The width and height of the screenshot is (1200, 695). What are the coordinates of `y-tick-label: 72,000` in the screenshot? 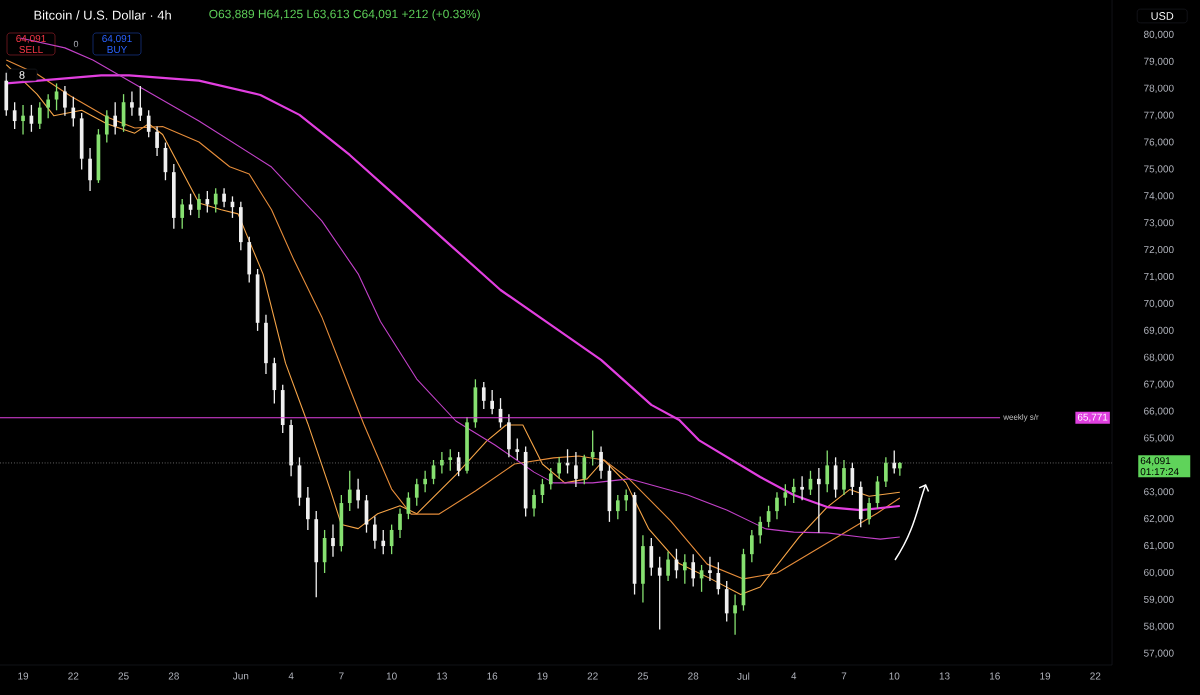 It's located at (1159, 250).